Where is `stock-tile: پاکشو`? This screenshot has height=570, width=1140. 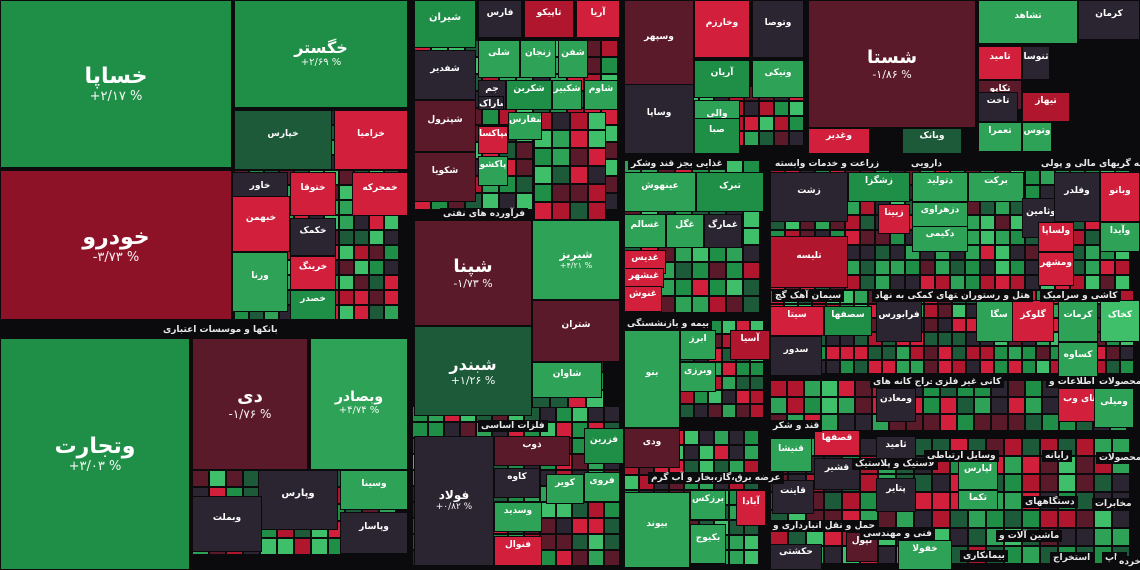 stock-tile: پاکشو is located at coordinates (493, 171).